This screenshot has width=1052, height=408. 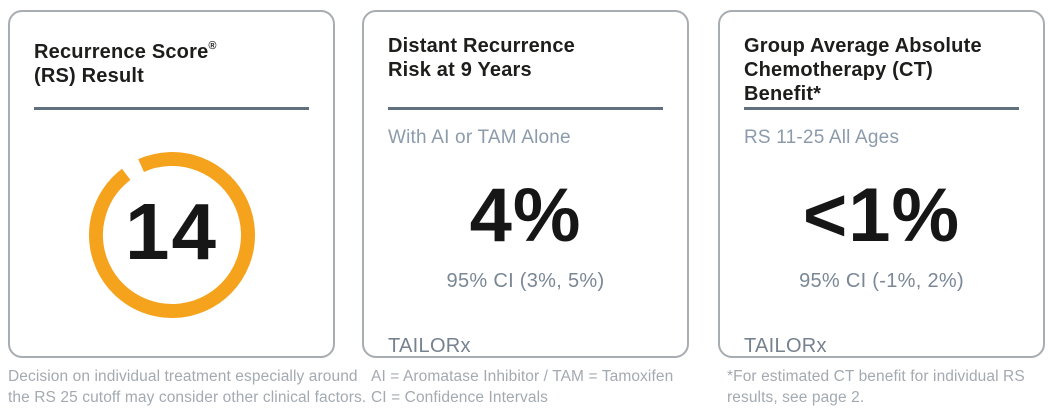 I want to click on benefit-percentage-value: <1%, so click(x=881, y=215).